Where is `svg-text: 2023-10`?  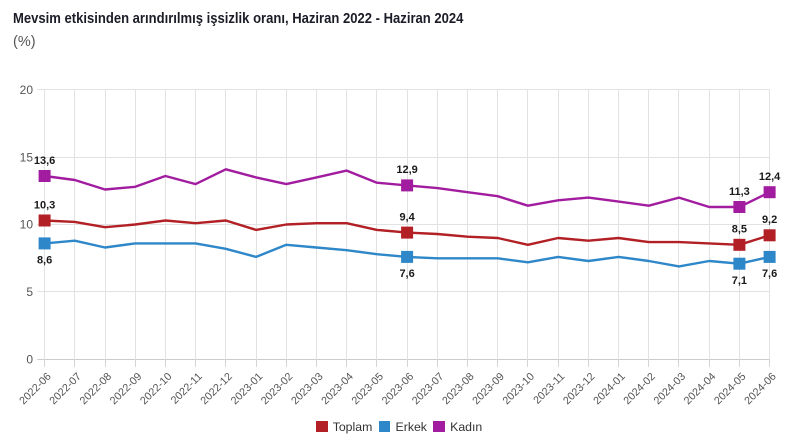 svg-text: 2023-10 is located at coordinates (519, 389).